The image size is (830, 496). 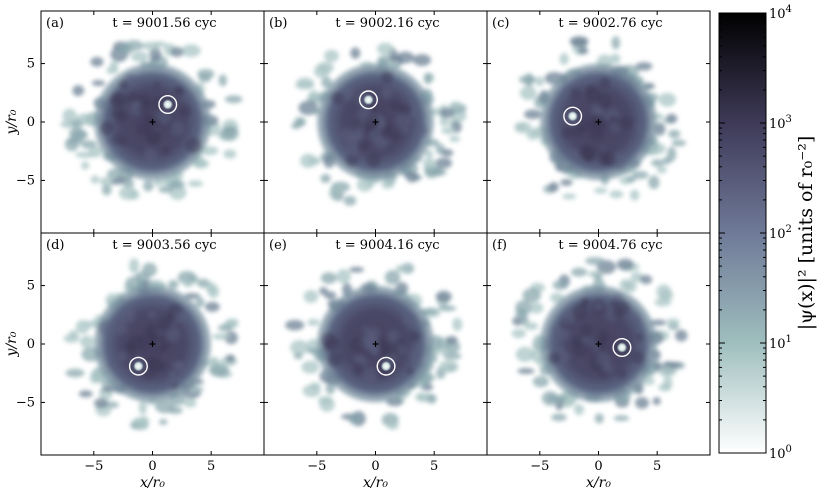 I want to click on vortex-marker-circle, so click(x=622, y=348).